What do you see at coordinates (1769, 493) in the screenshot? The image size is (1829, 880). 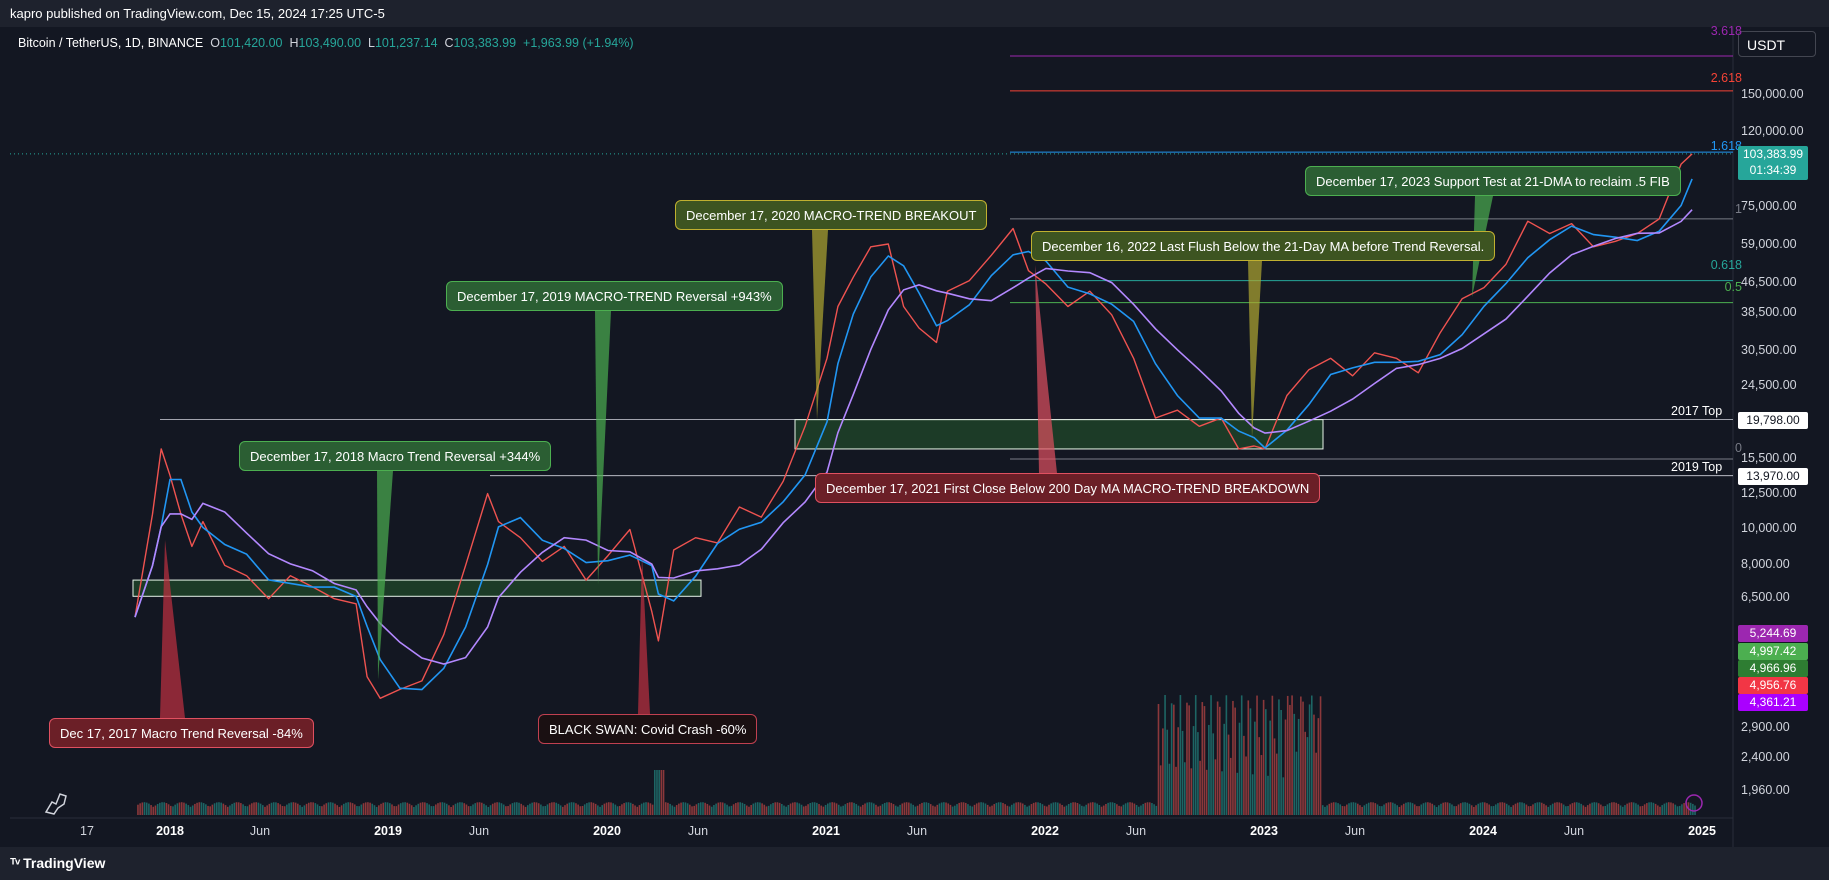 I see `price-tick: 12,500.00` at bounding box center [1769, 493].